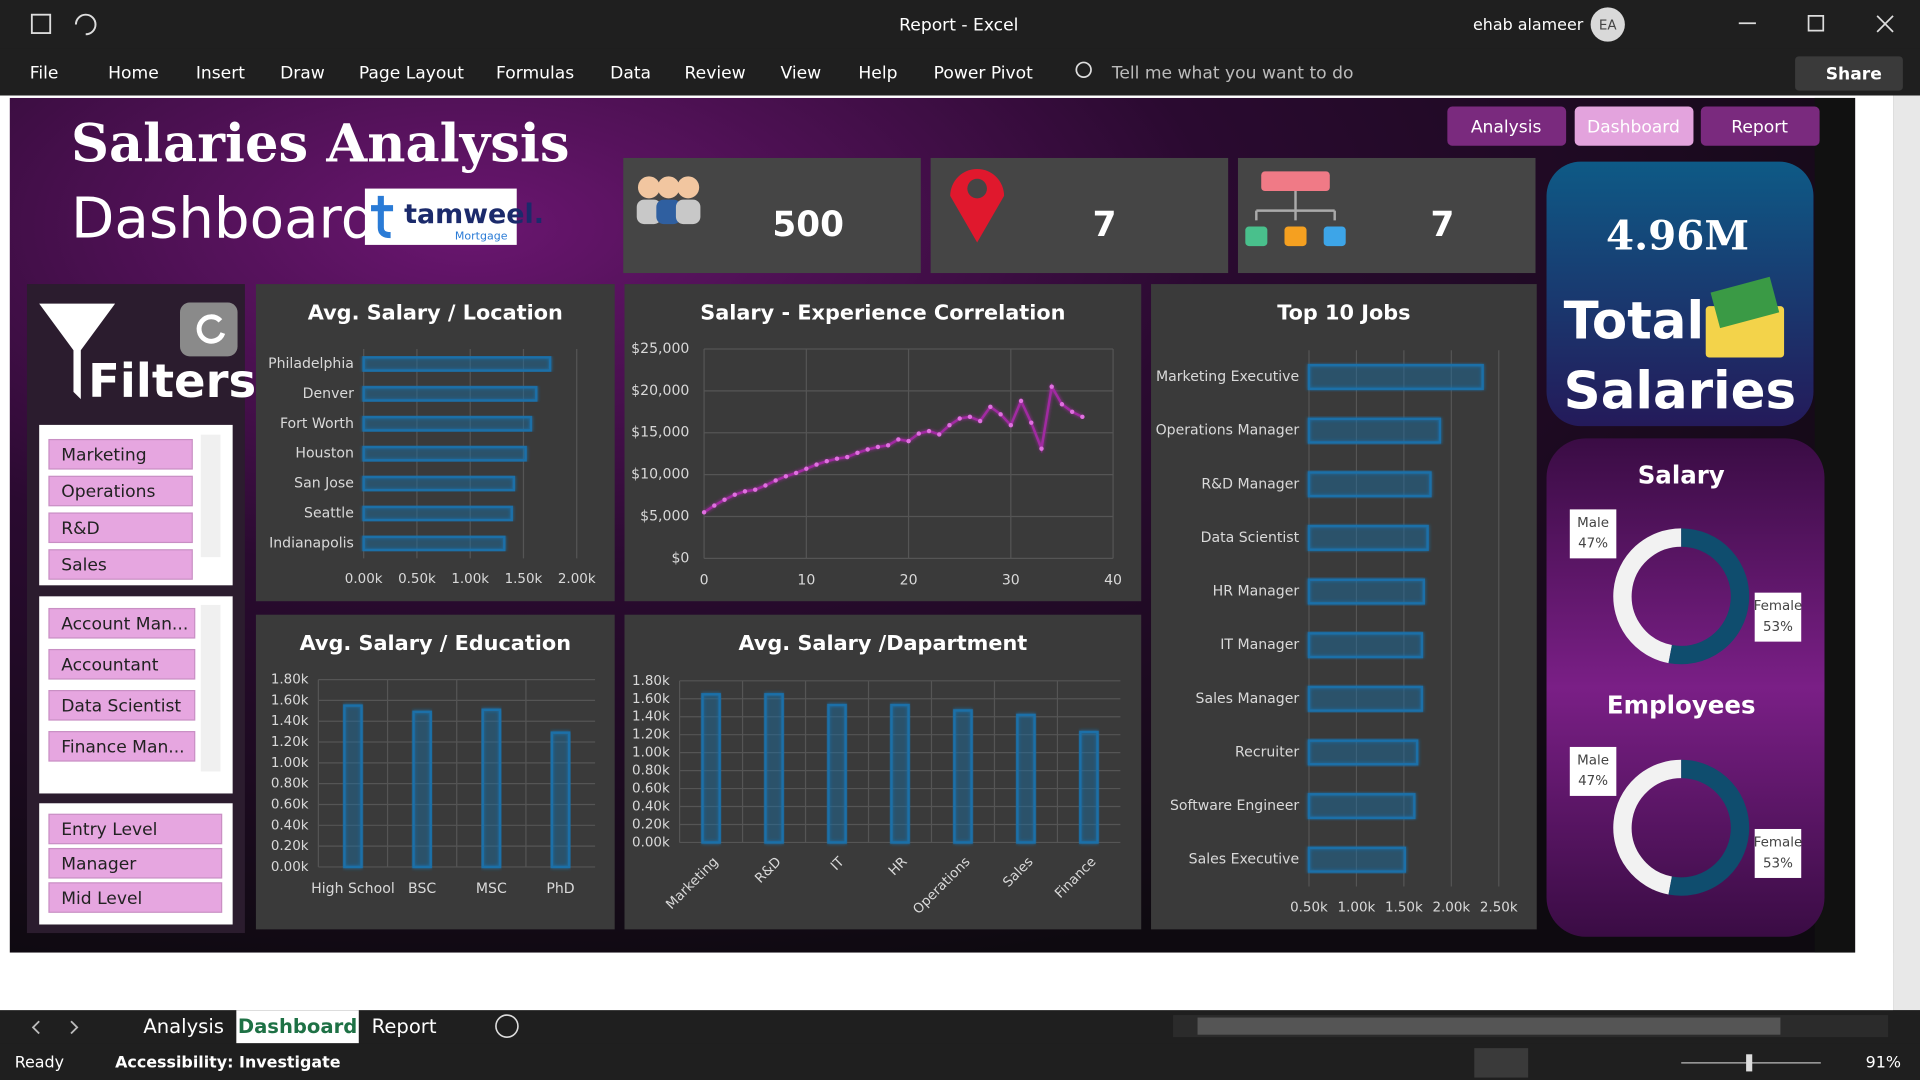 Image resolution: width=1920 pixels, height=1080 pixels. I want to click on x-tick-label: 0.50k, so click(417, 579).